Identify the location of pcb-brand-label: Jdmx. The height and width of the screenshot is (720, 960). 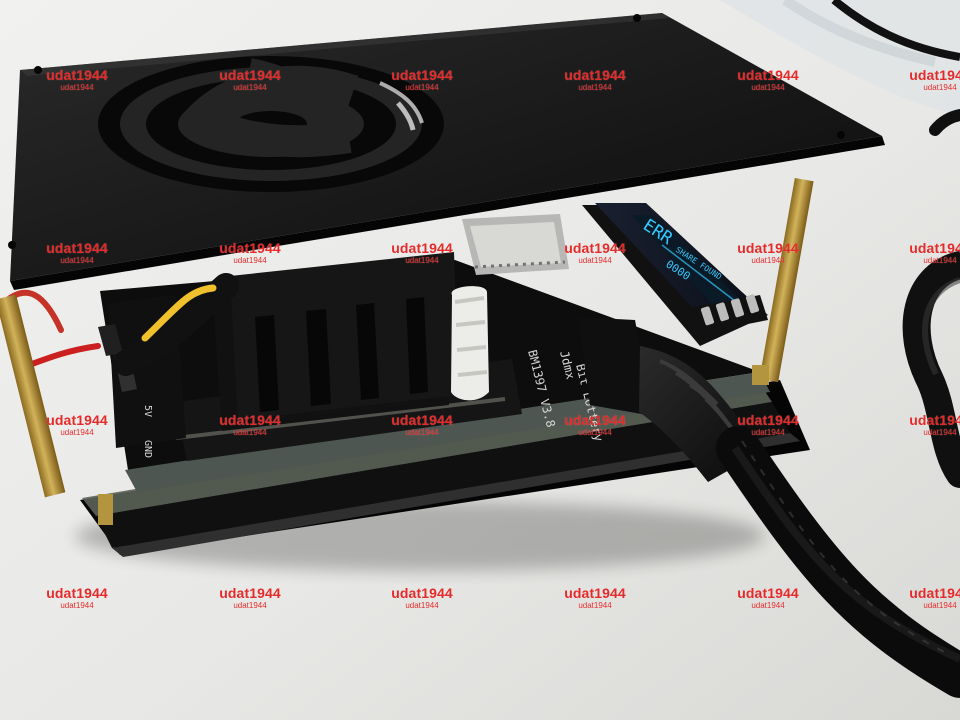
(567, 364).